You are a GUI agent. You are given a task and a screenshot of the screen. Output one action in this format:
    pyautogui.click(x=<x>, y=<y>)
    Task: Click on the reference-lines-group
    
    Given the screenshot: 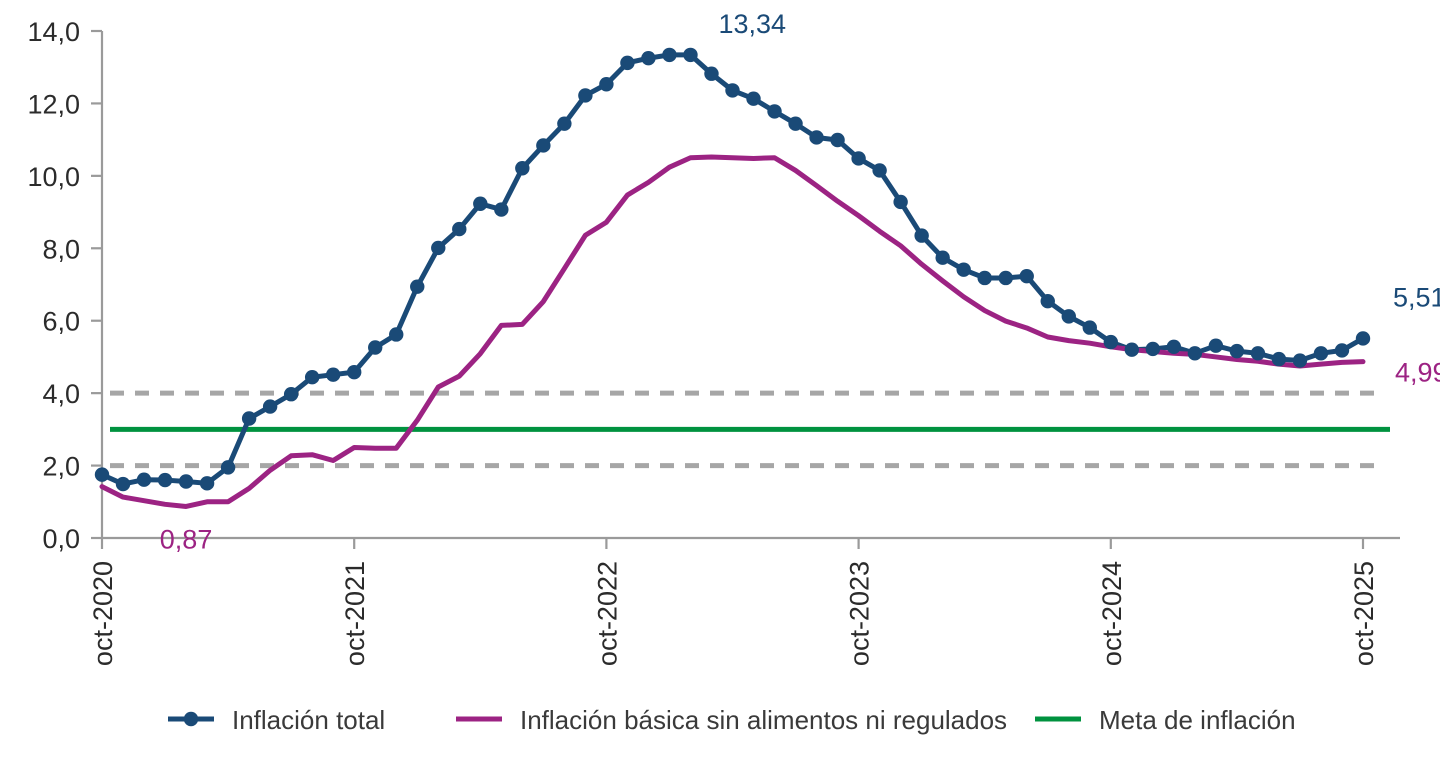 What is the action you would take?
    pyautogui.click(x=747, y=429)
    